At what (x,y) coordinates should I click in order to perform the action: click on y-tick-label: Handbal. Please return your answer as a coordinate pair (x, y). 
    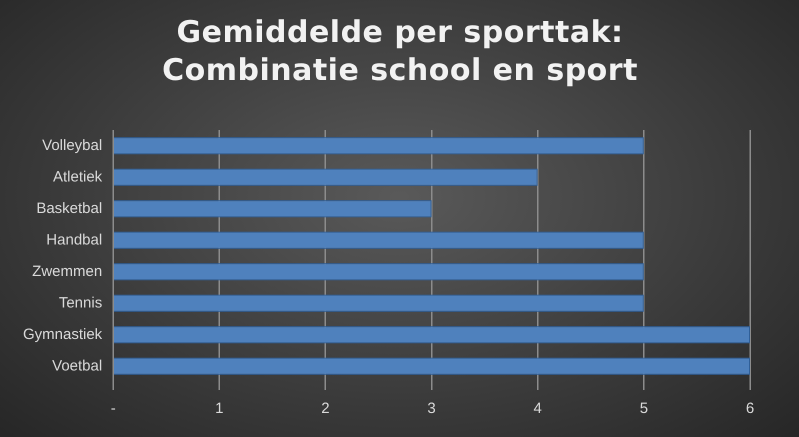
    Looking at the image, I should click on (74, 239).